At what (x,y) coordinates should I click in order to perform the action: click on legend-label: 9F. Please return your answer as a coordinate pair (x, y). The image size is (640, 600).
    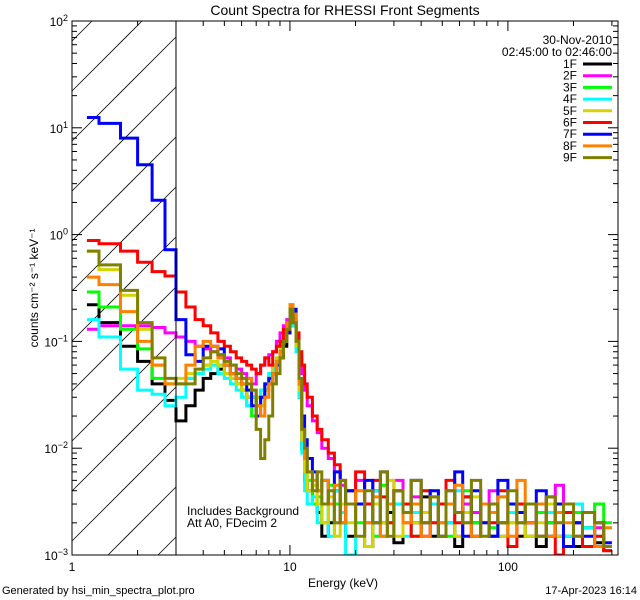
    Looking at the image, I should click on (570, 158).